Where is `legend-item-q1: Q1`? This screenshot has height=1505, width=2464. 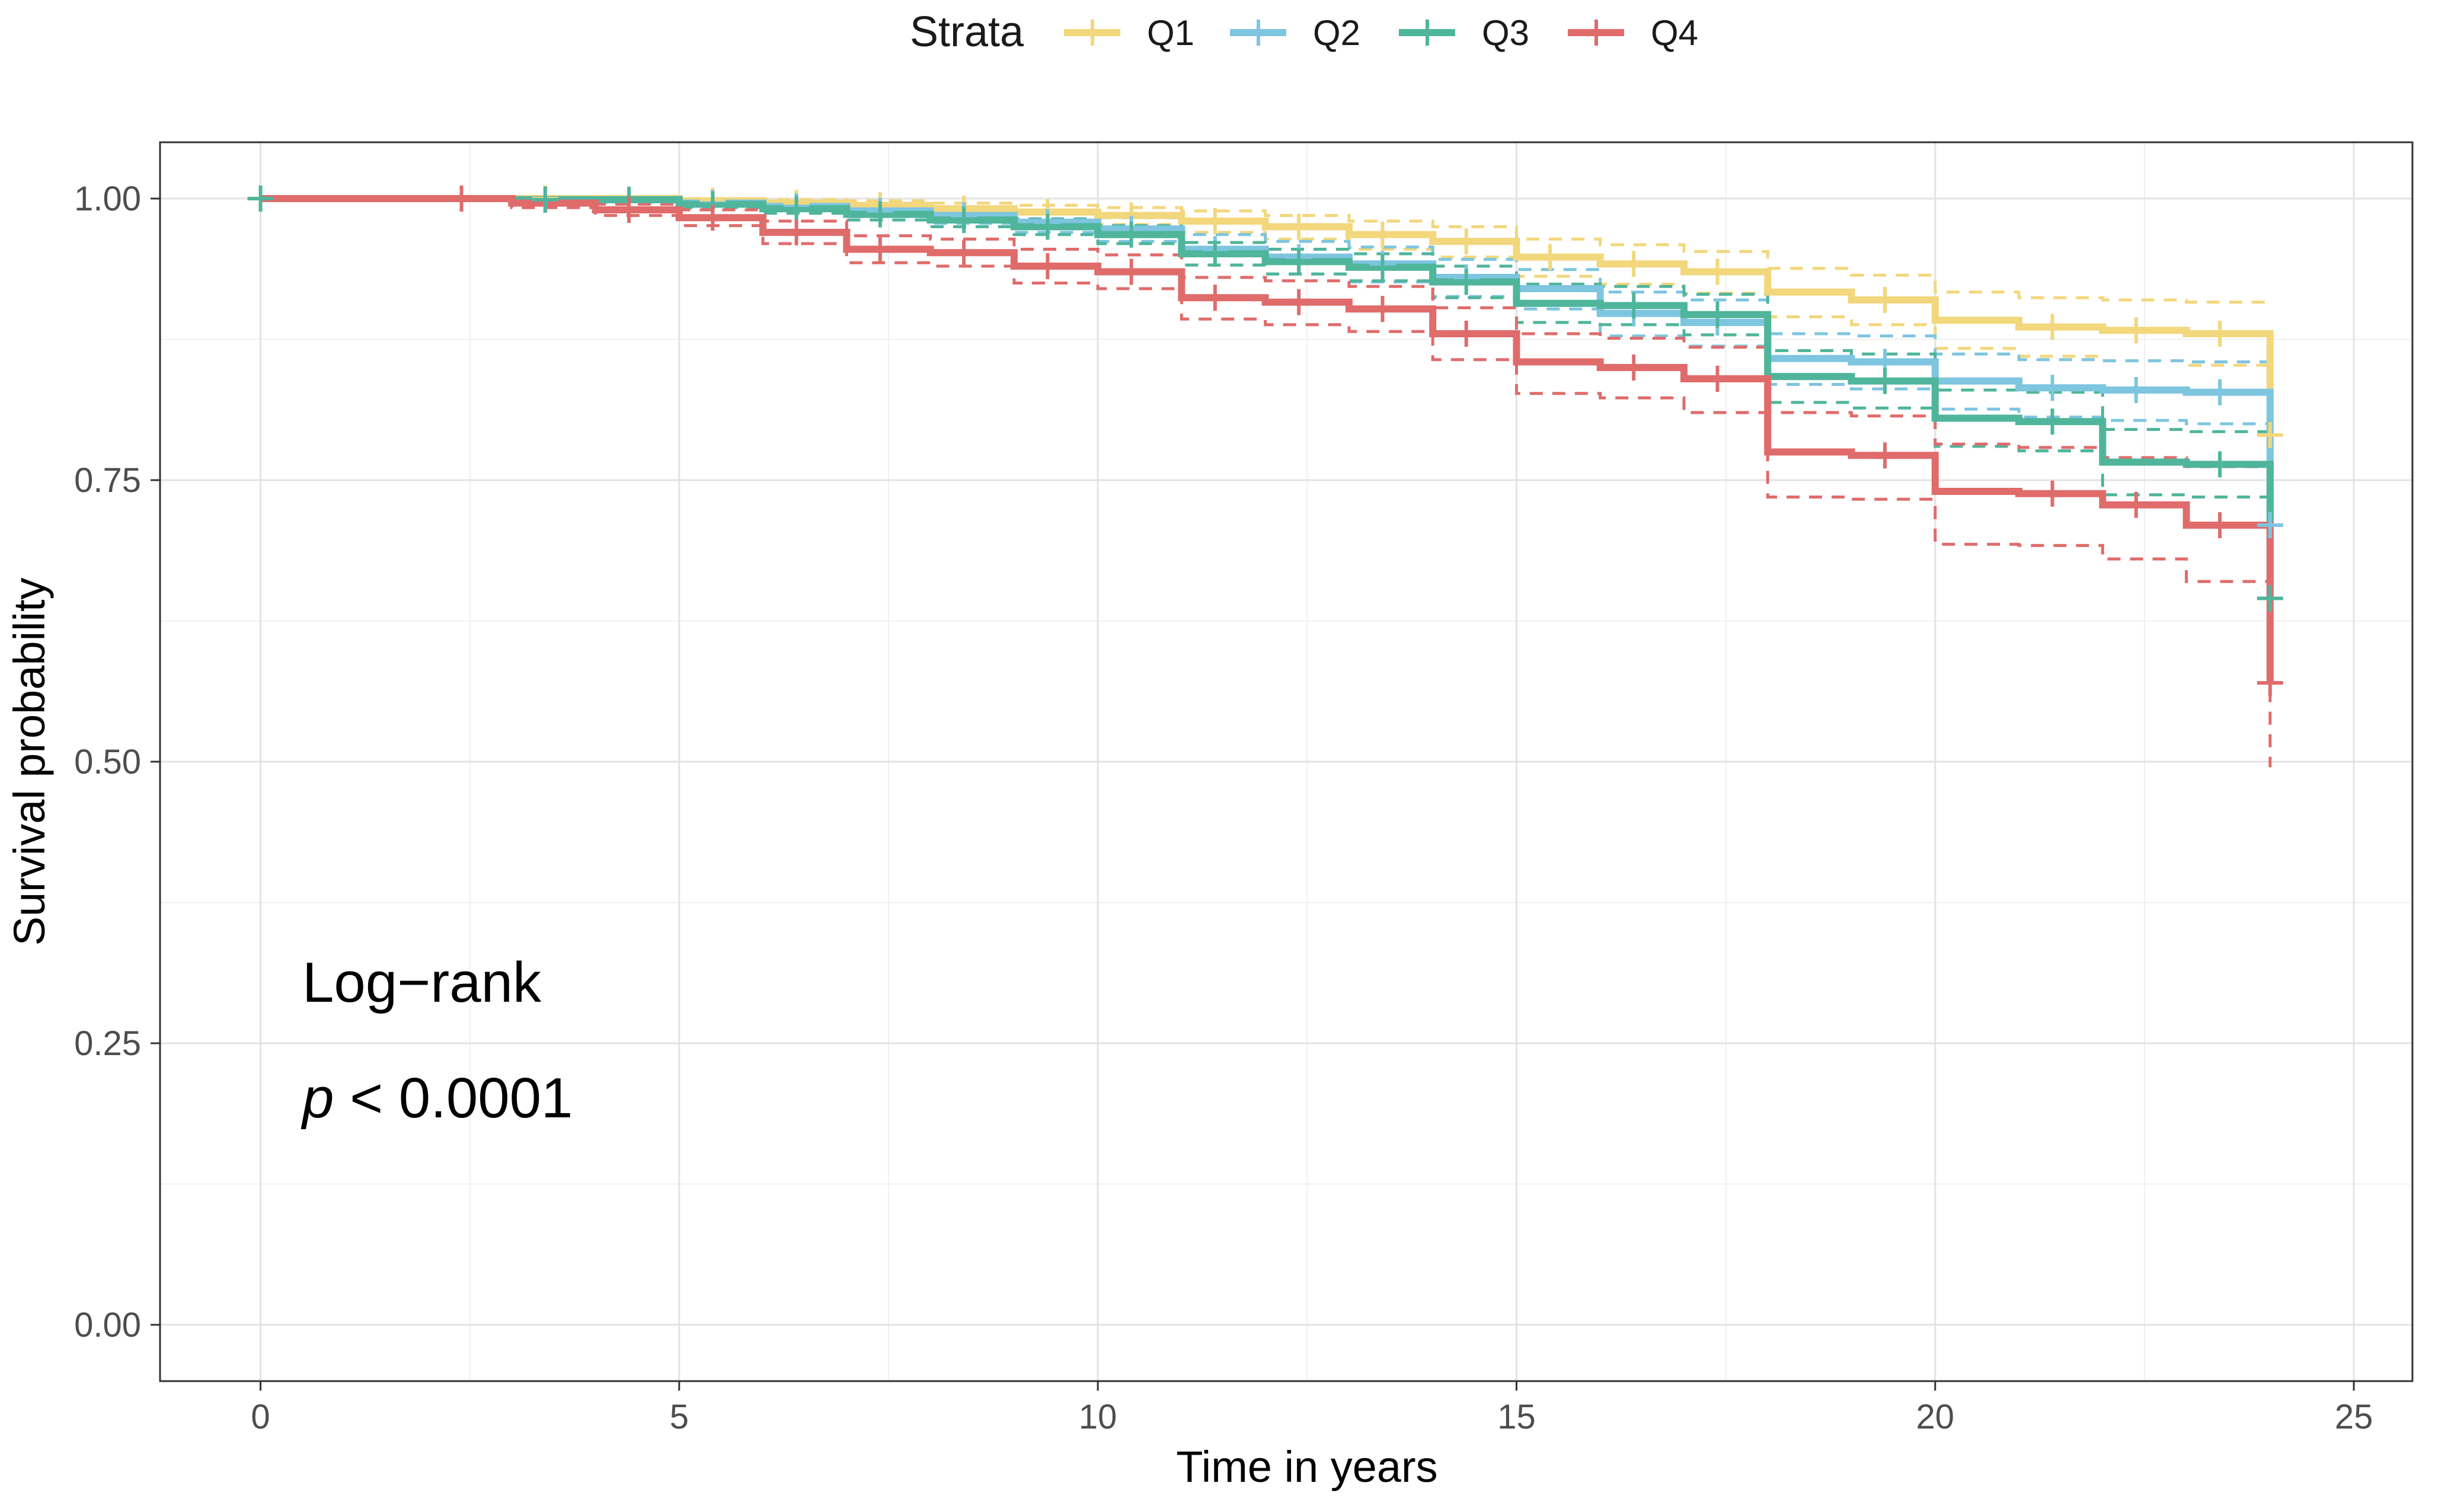
legend-item-q1: Q1 is located at coordinates (1129, 33).